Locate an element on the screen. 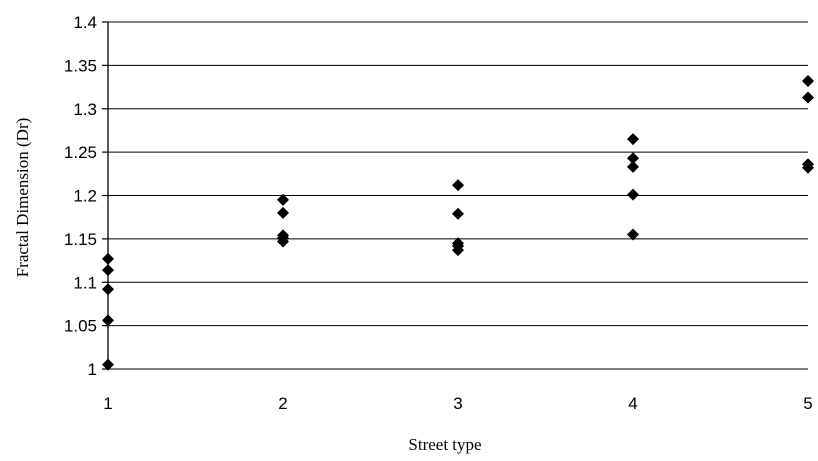  y-tick-label: 1.1 is located at coordinates (85, 282).